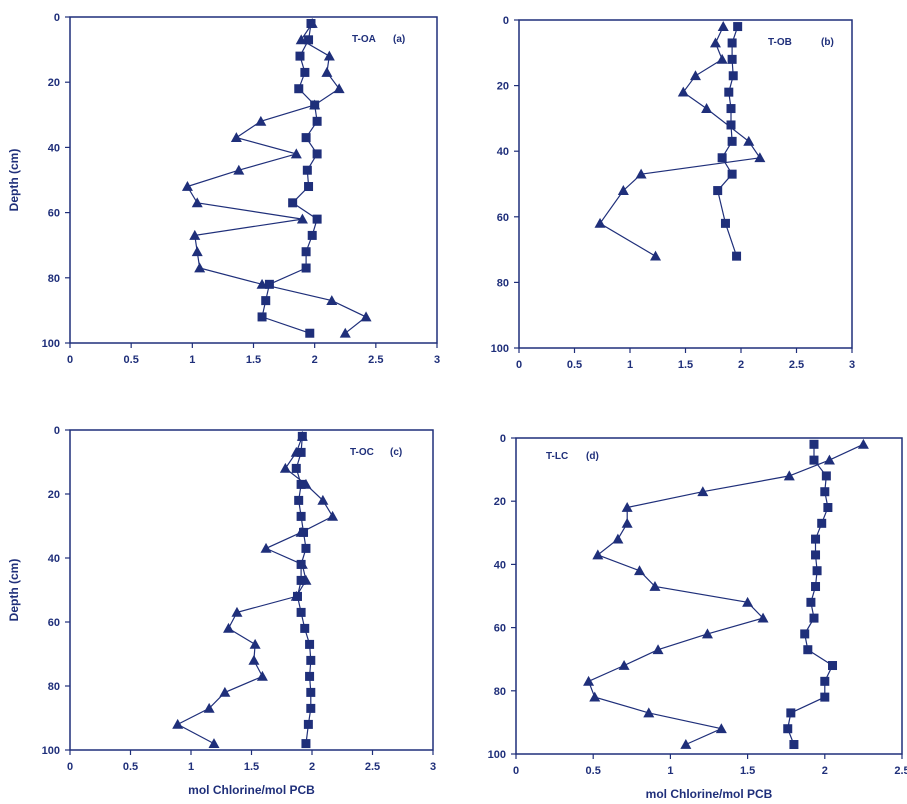  Describe the element at coordinates (709, 794) in the screenshot. I see `x-axis-label: mol Chlorine/mol PCB` at that location.